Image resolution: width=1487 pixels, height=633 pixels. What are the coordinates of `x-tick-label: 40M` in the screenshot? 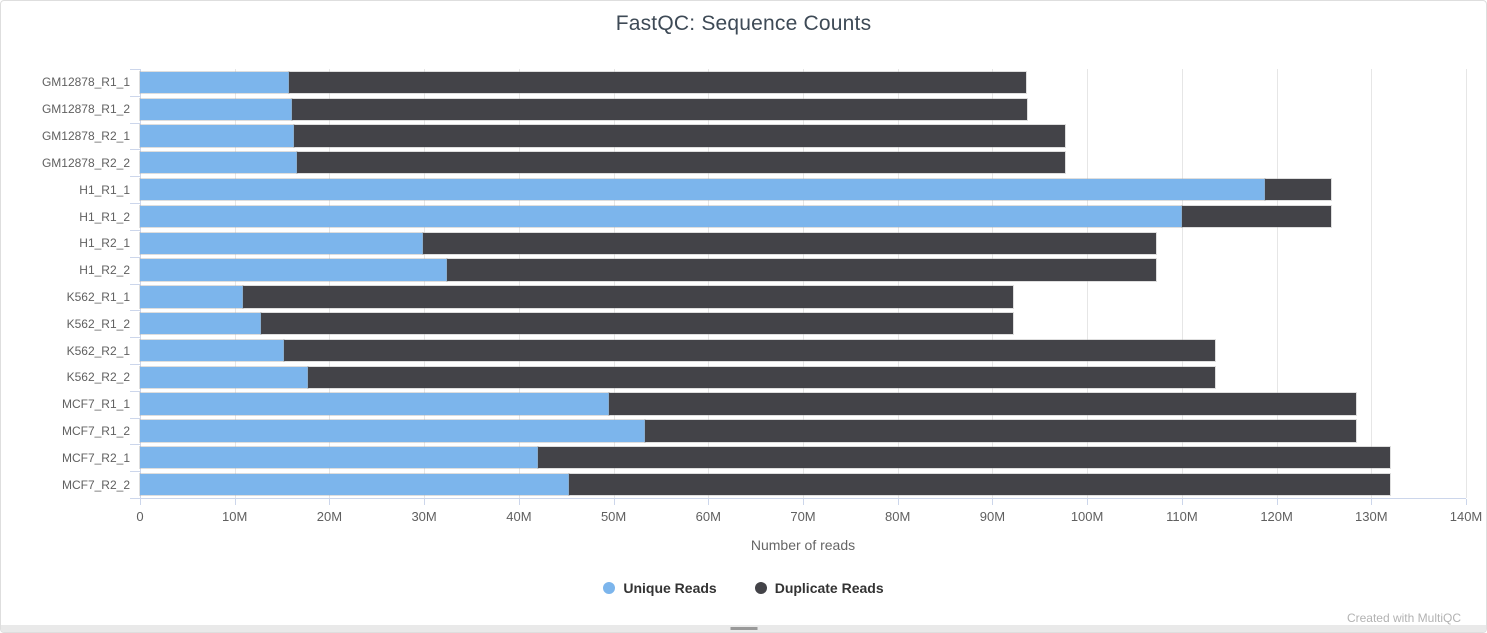 It's located at (519, 516).